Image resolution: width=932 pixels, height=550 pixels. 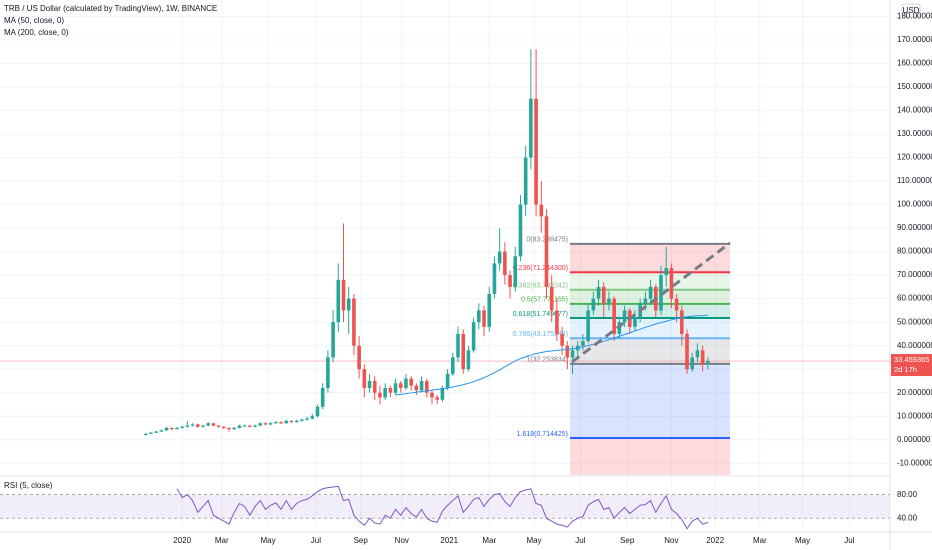 I want to click on currency: USD, so click(x=911, y=10).